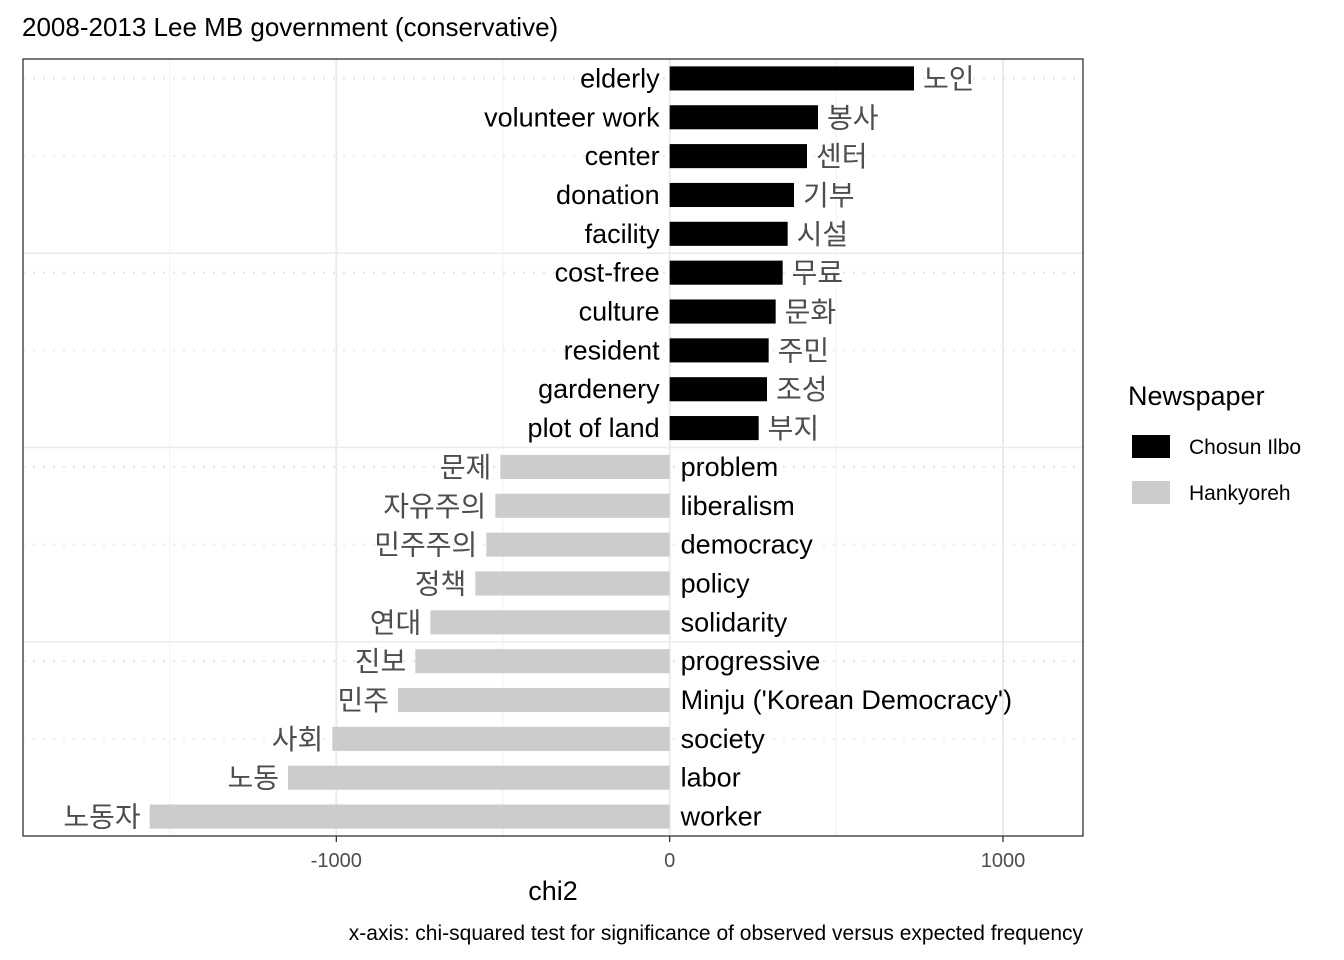  Describe the element at coordinates (842, 156) in the screenshot. I see `korean-label: 센터` at that location.